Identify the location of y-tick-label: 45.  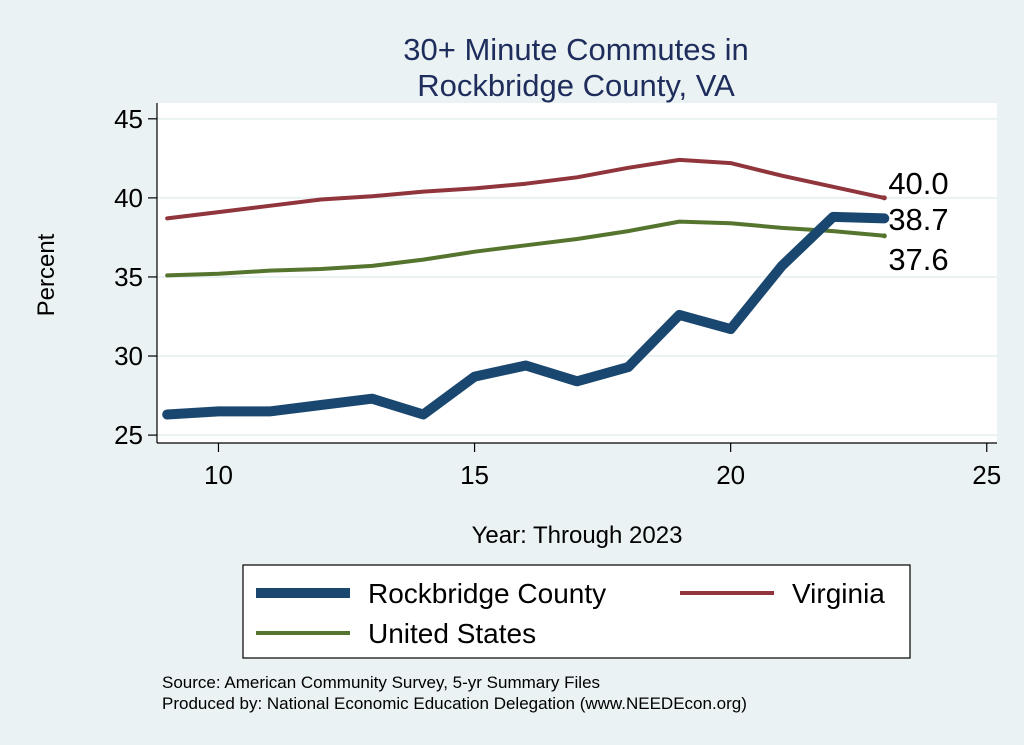
(128, 119).